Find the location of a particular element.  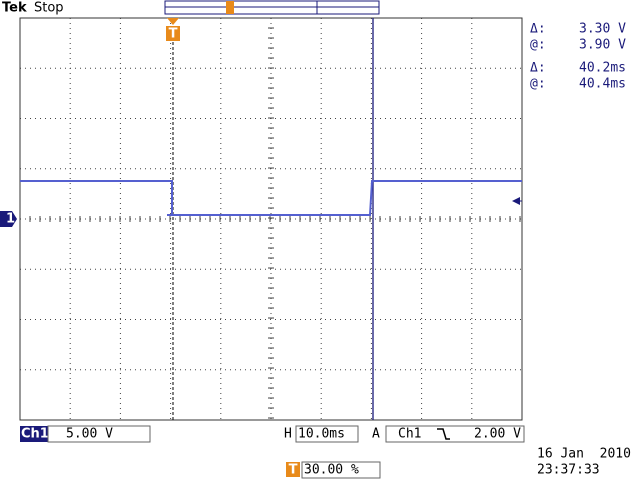

trigger-marker-box is located at coordinates (173, 33).